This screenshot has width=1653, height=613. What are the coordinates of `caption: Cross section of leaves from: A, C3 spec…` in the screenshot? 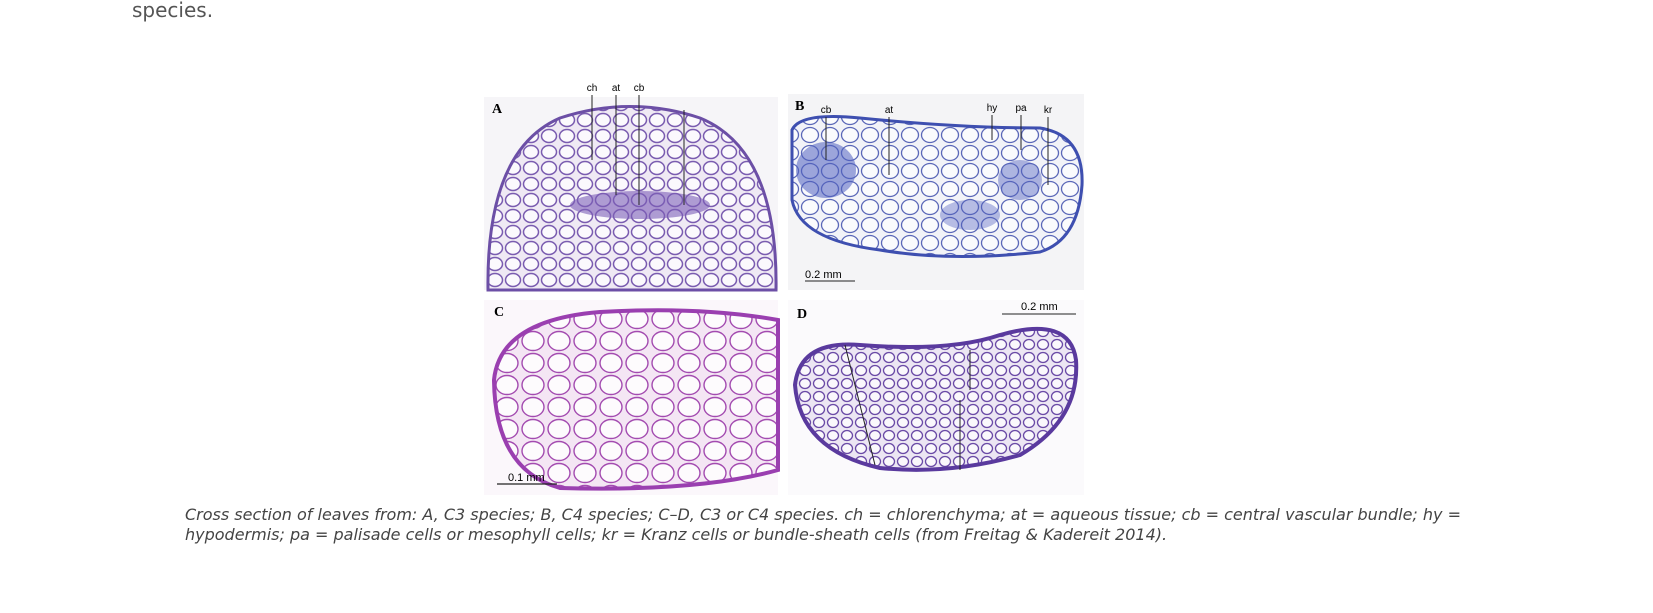 It's located at (823, 514).